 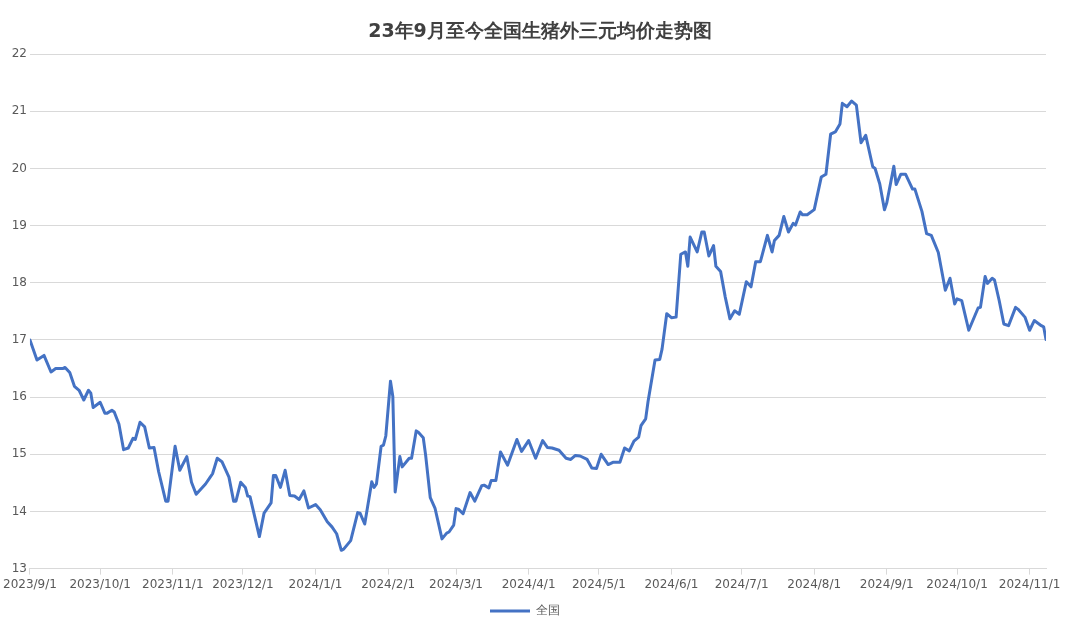 I want to click on y-tick-label: 19, so click(x=19, y=224).